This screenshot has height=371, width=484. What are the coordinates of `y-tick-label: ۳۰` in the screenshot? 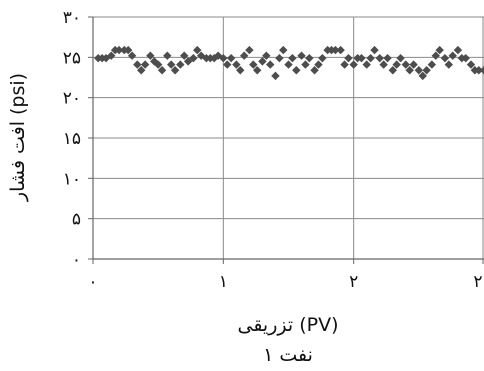 It's located at (72, 18).